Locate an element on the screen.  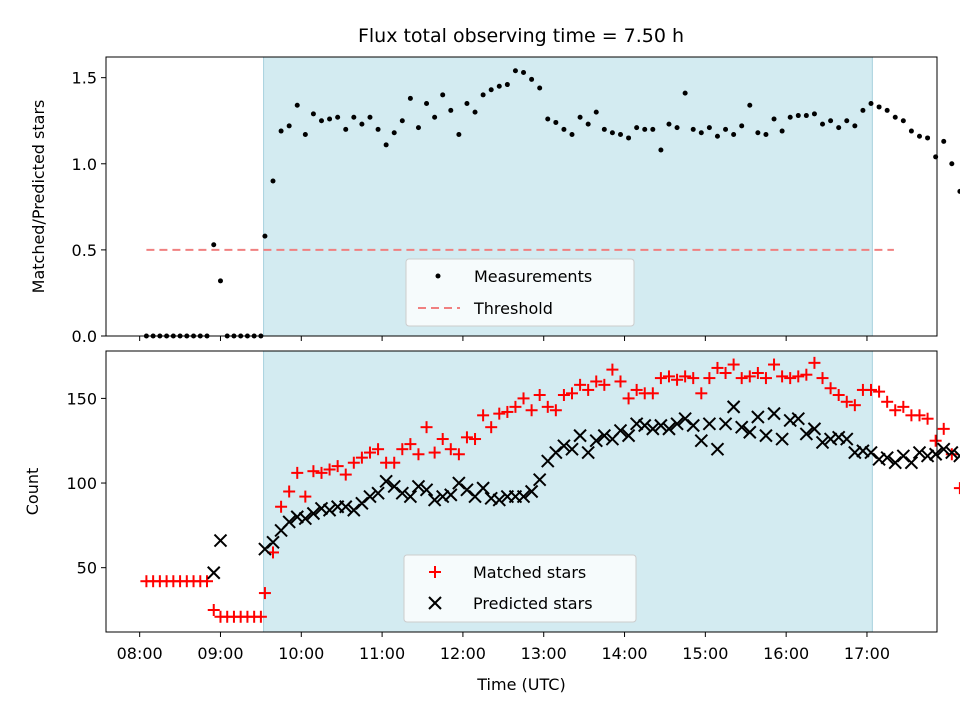
bottom-y-tick-label: 100 is located at coordinates (81, 483).